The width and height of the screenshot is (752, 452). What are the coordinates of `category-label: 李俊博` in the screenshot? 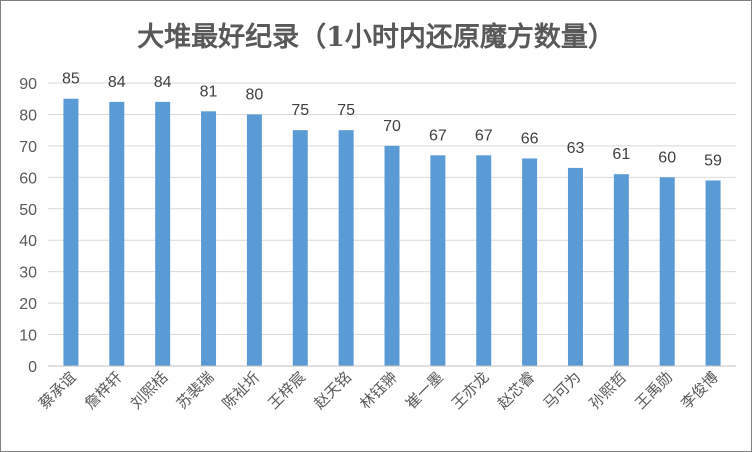 It's located at (699, 390).